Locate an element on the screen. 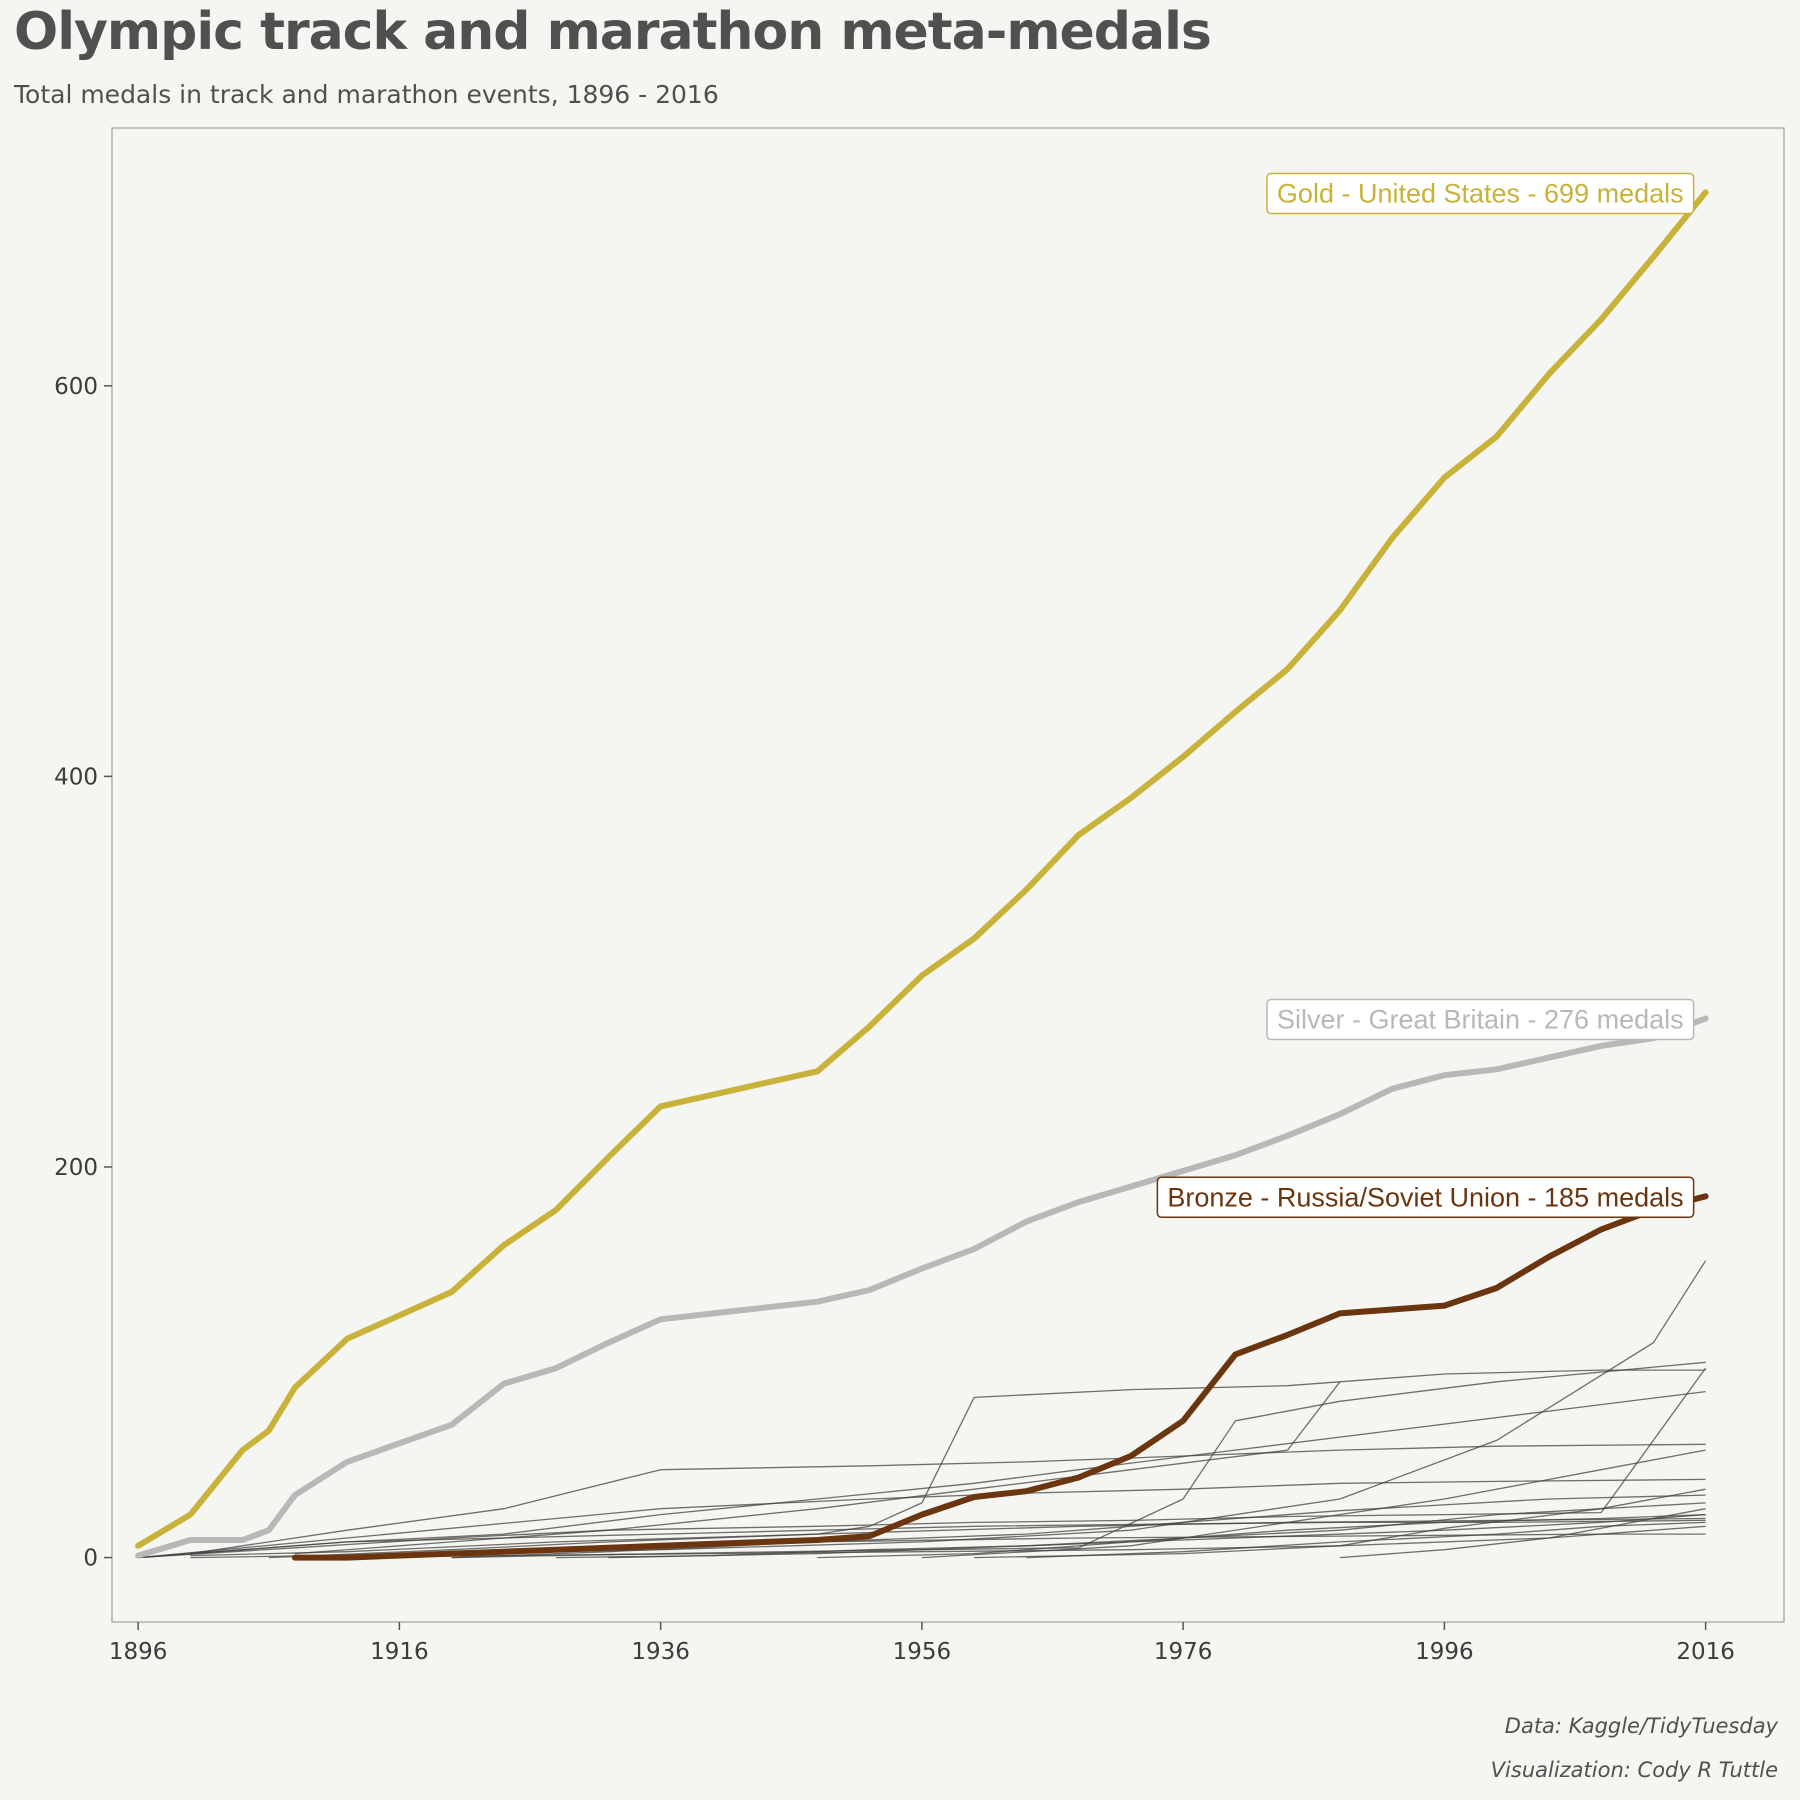 The height and width of the screenshot is (1800, 1800). gold-annotation-label: Gold - United States - 699 medals is located at coordinates (1480, 193).